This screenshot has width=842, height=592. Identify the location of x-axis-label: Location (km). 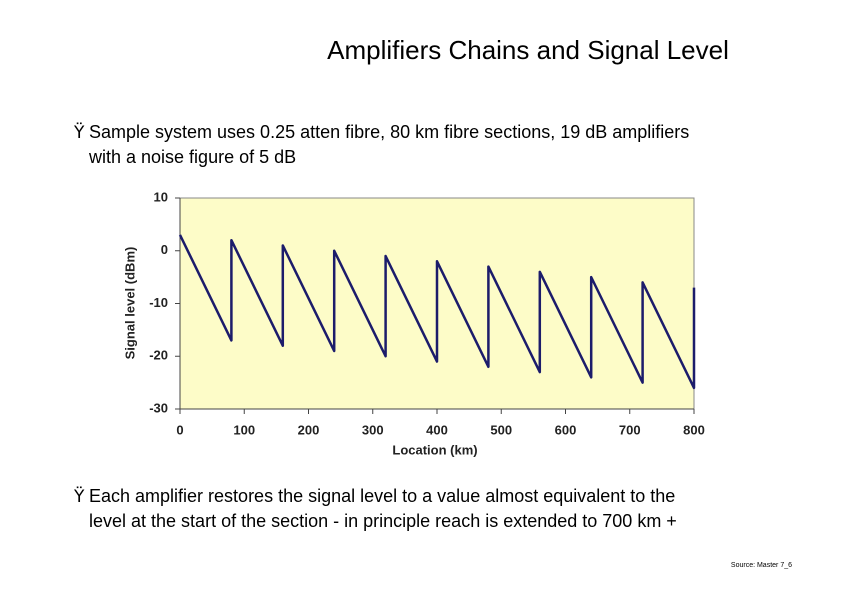
(434, 449).